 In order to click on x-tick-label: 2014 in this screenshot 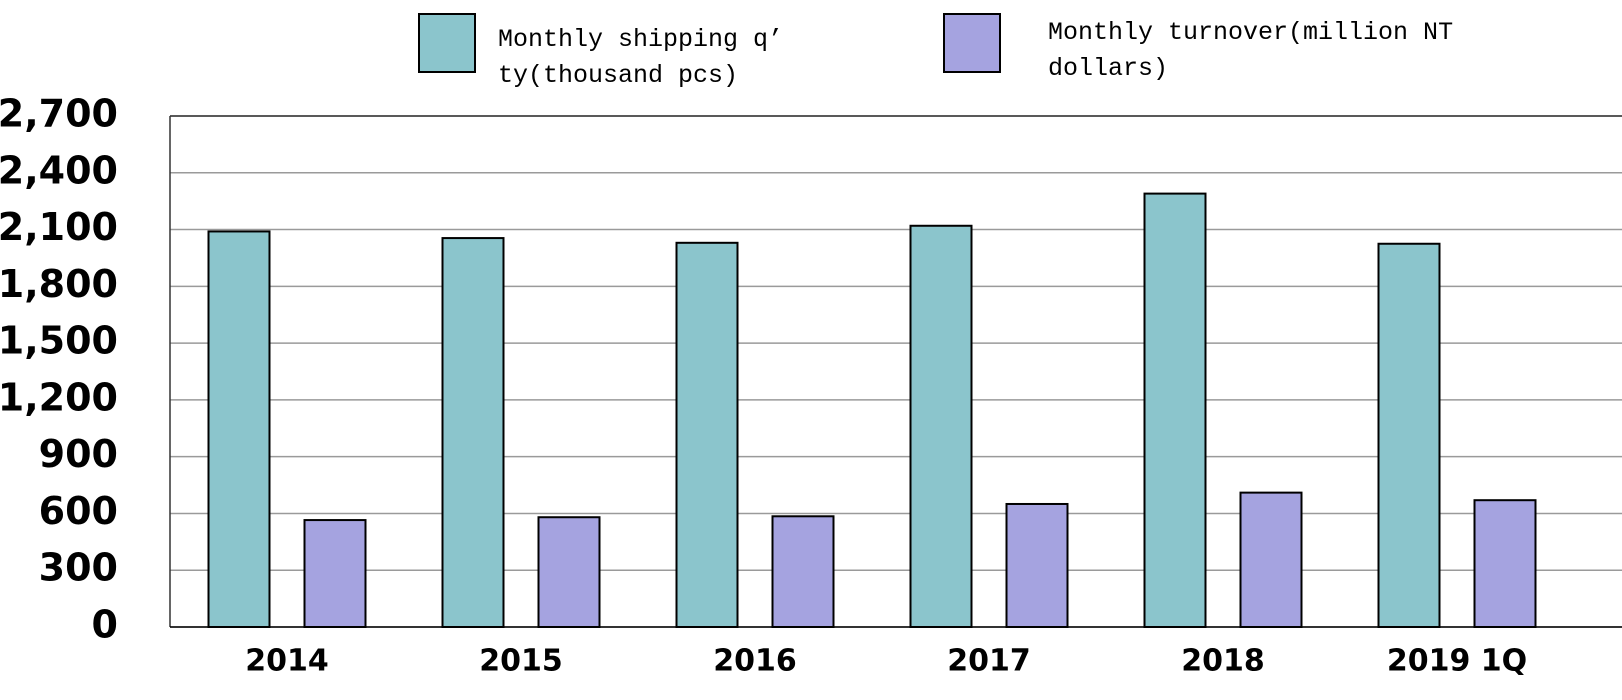, I will do `click(287, 661)`.